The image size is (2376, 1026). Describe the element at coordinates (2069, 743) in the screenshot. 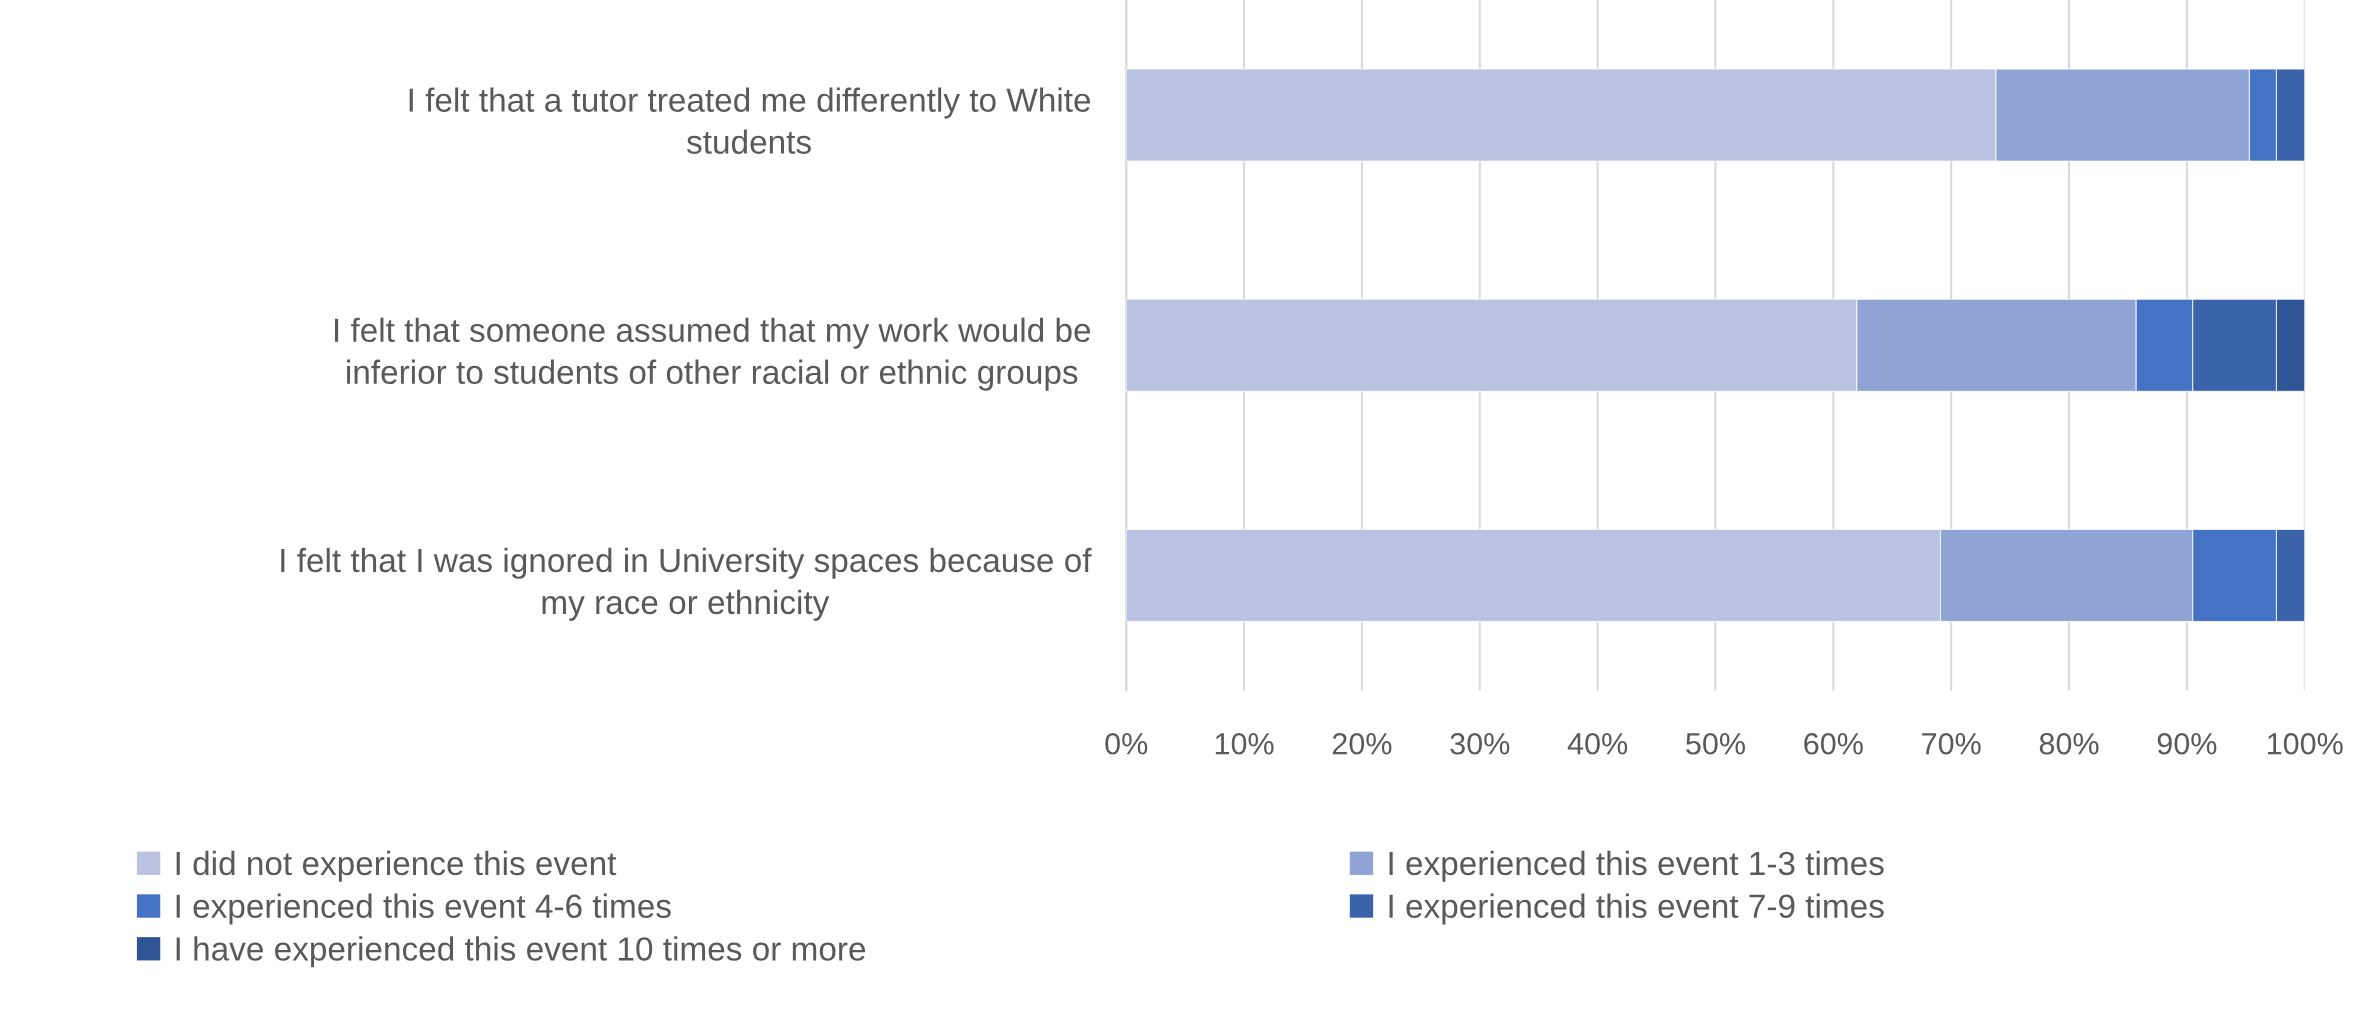

I see `x-tick-label: 80%` at that location.